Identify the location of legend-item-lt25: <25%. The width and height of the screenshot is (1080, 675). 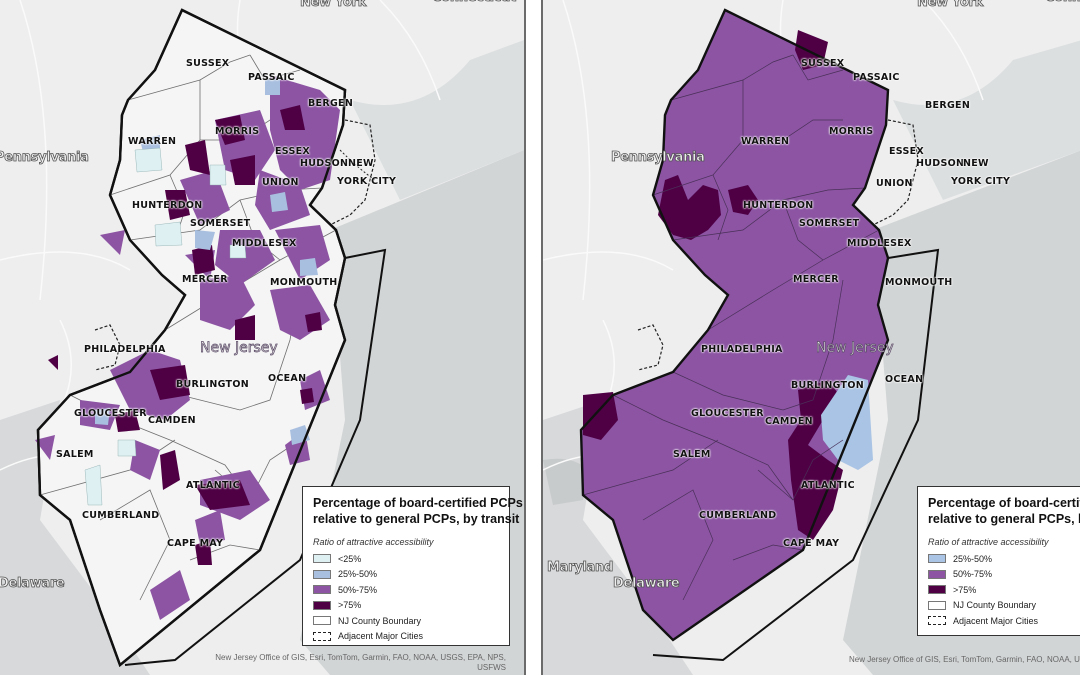
(406, 559).